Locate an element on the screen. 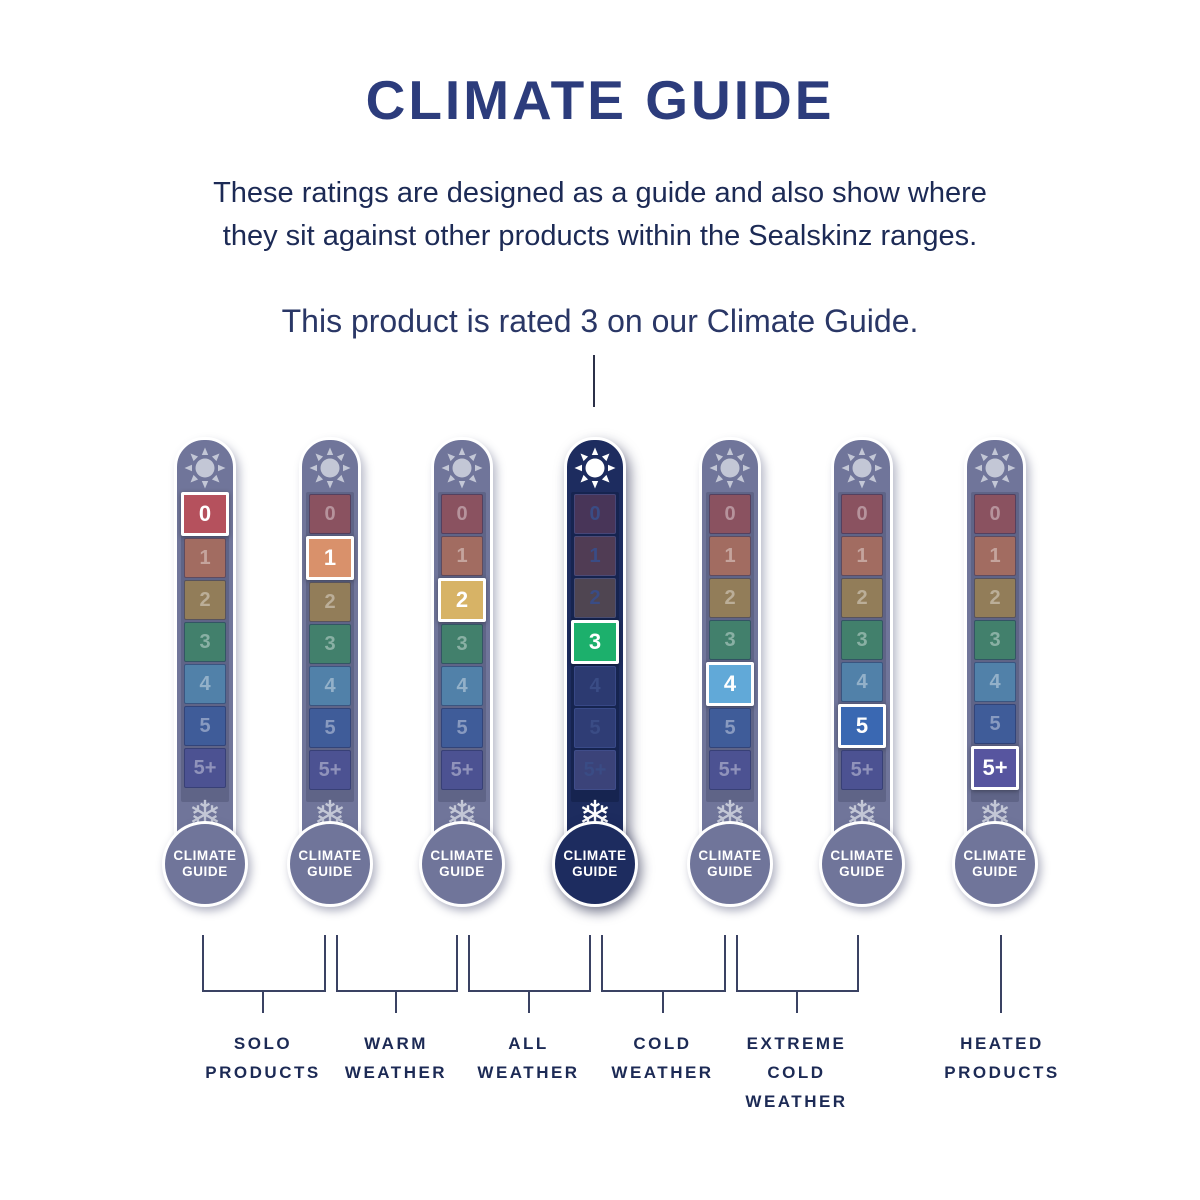 Image resolution: width=1200 pixels, height=1200 pixels. pointer-line is located at coordinates (594, 381).